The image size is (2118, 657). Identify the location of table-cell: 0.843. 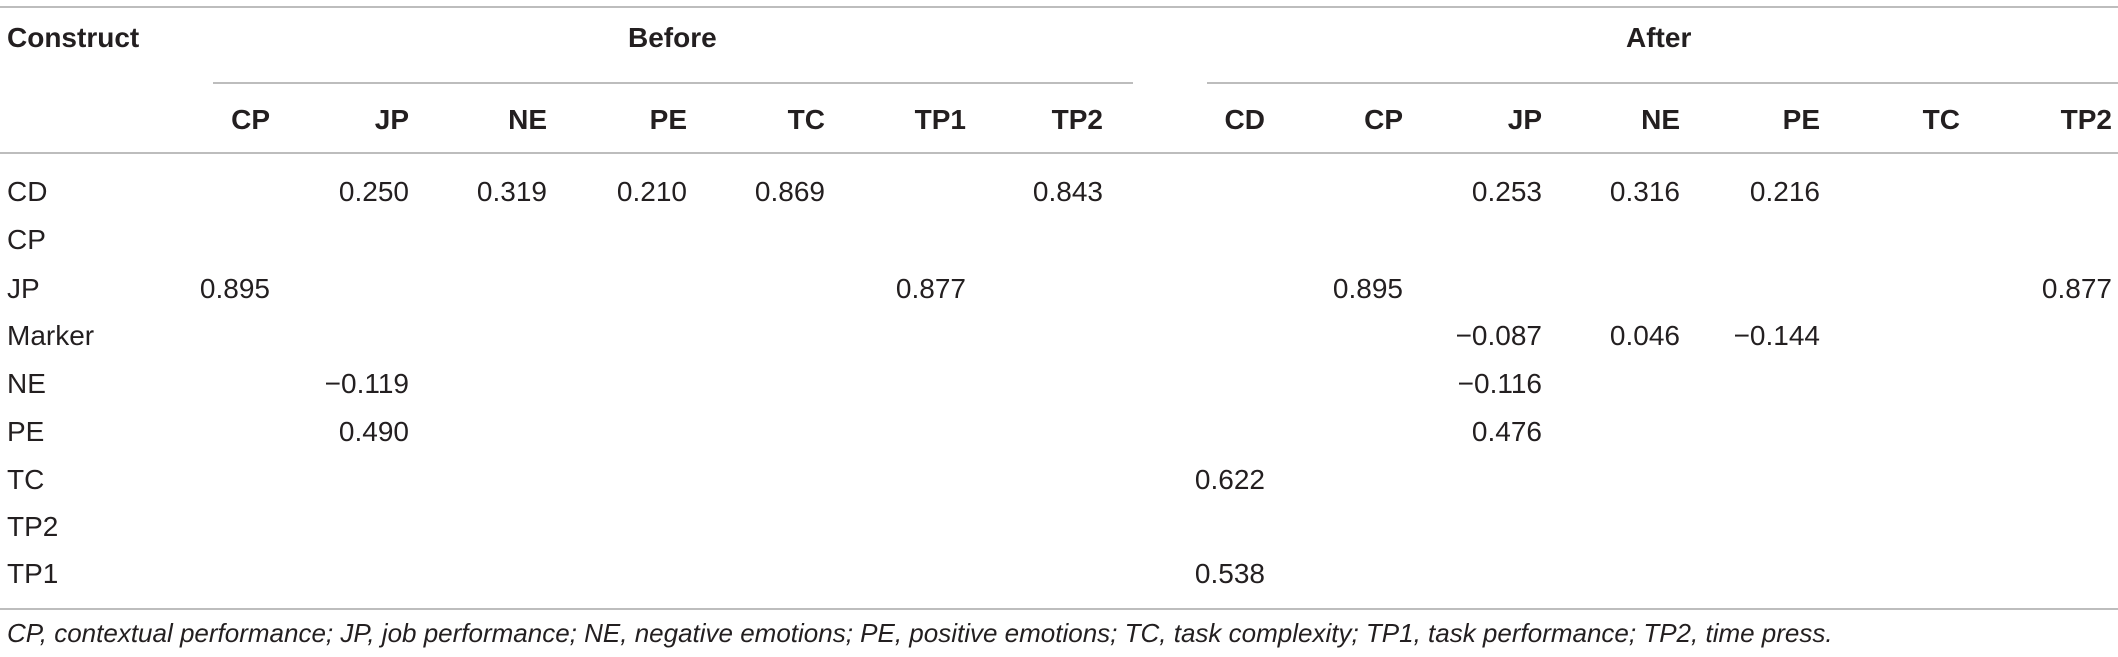
(1067, 191).